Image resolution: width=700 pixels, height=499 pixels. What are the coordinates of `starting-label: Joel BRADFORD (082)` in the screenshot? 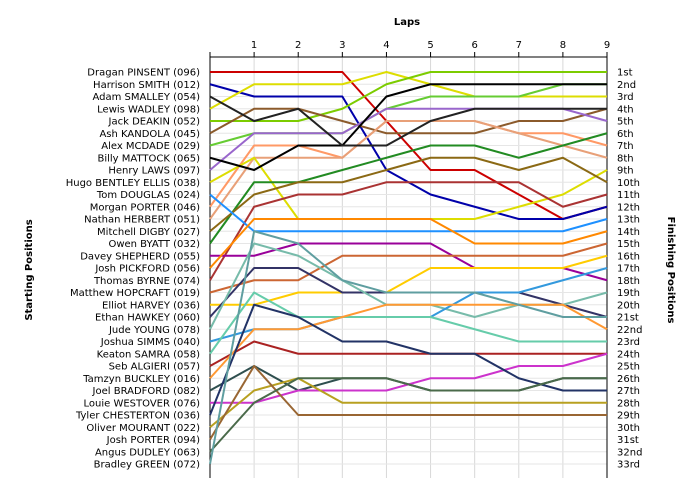 It's located at (146, 391).